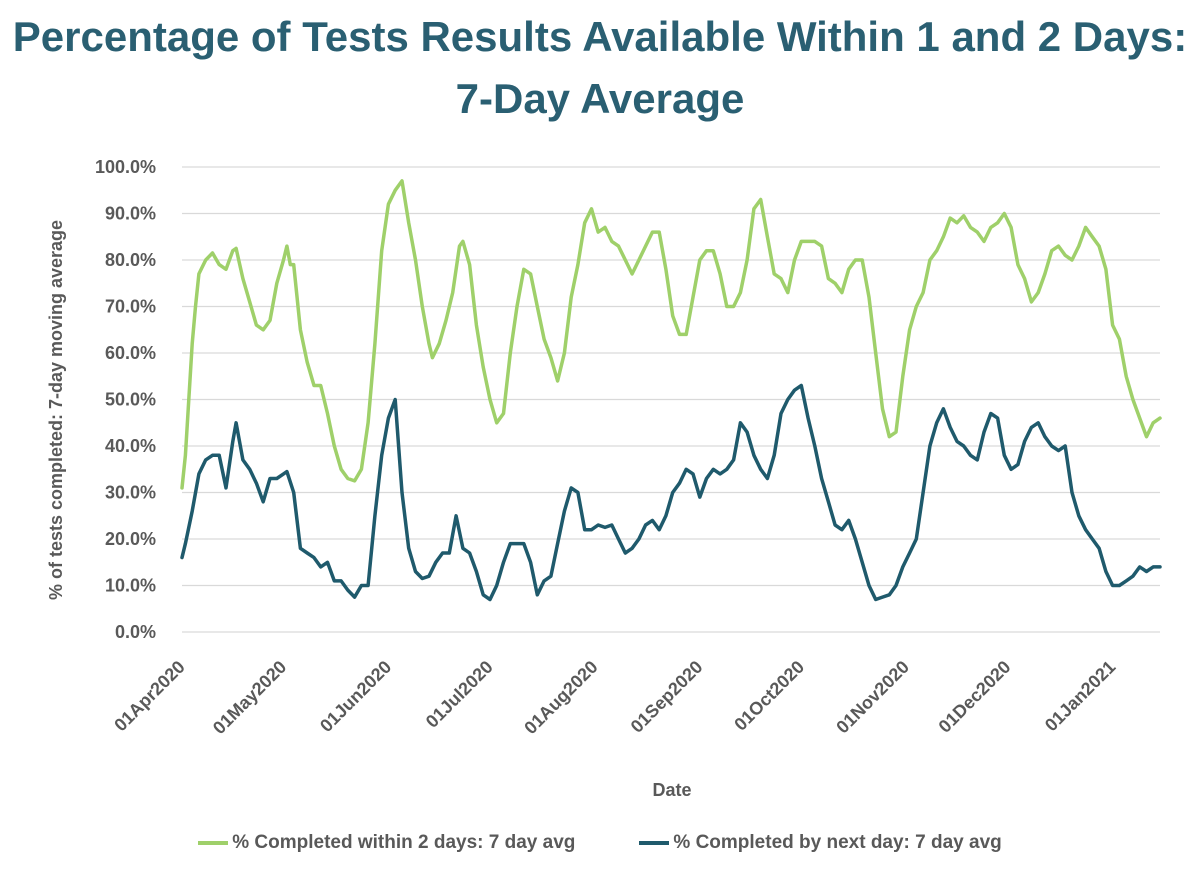  Describe the element at coordinates (130, 353) in the screenshot. I see `y-tick-label: 60.0%` at that location.